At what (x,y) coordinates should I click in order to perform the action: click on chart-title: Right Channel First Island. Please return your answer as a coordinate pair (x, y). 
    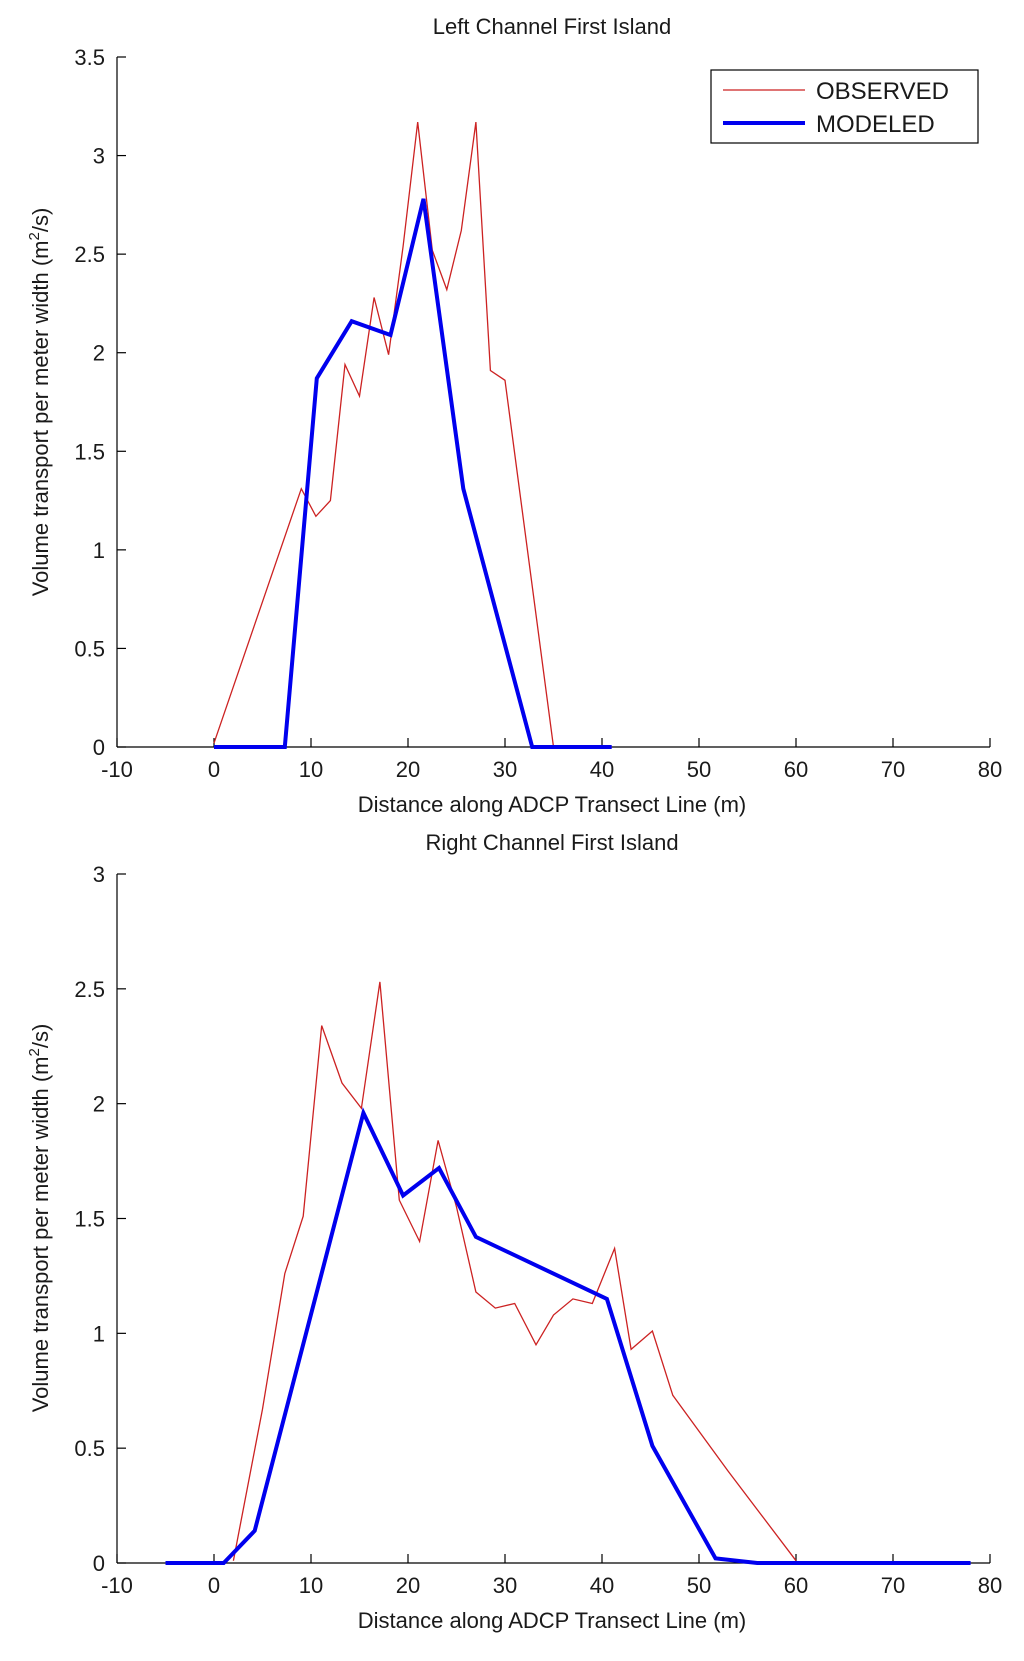
    Looking at the image, I should click on (551, 842).